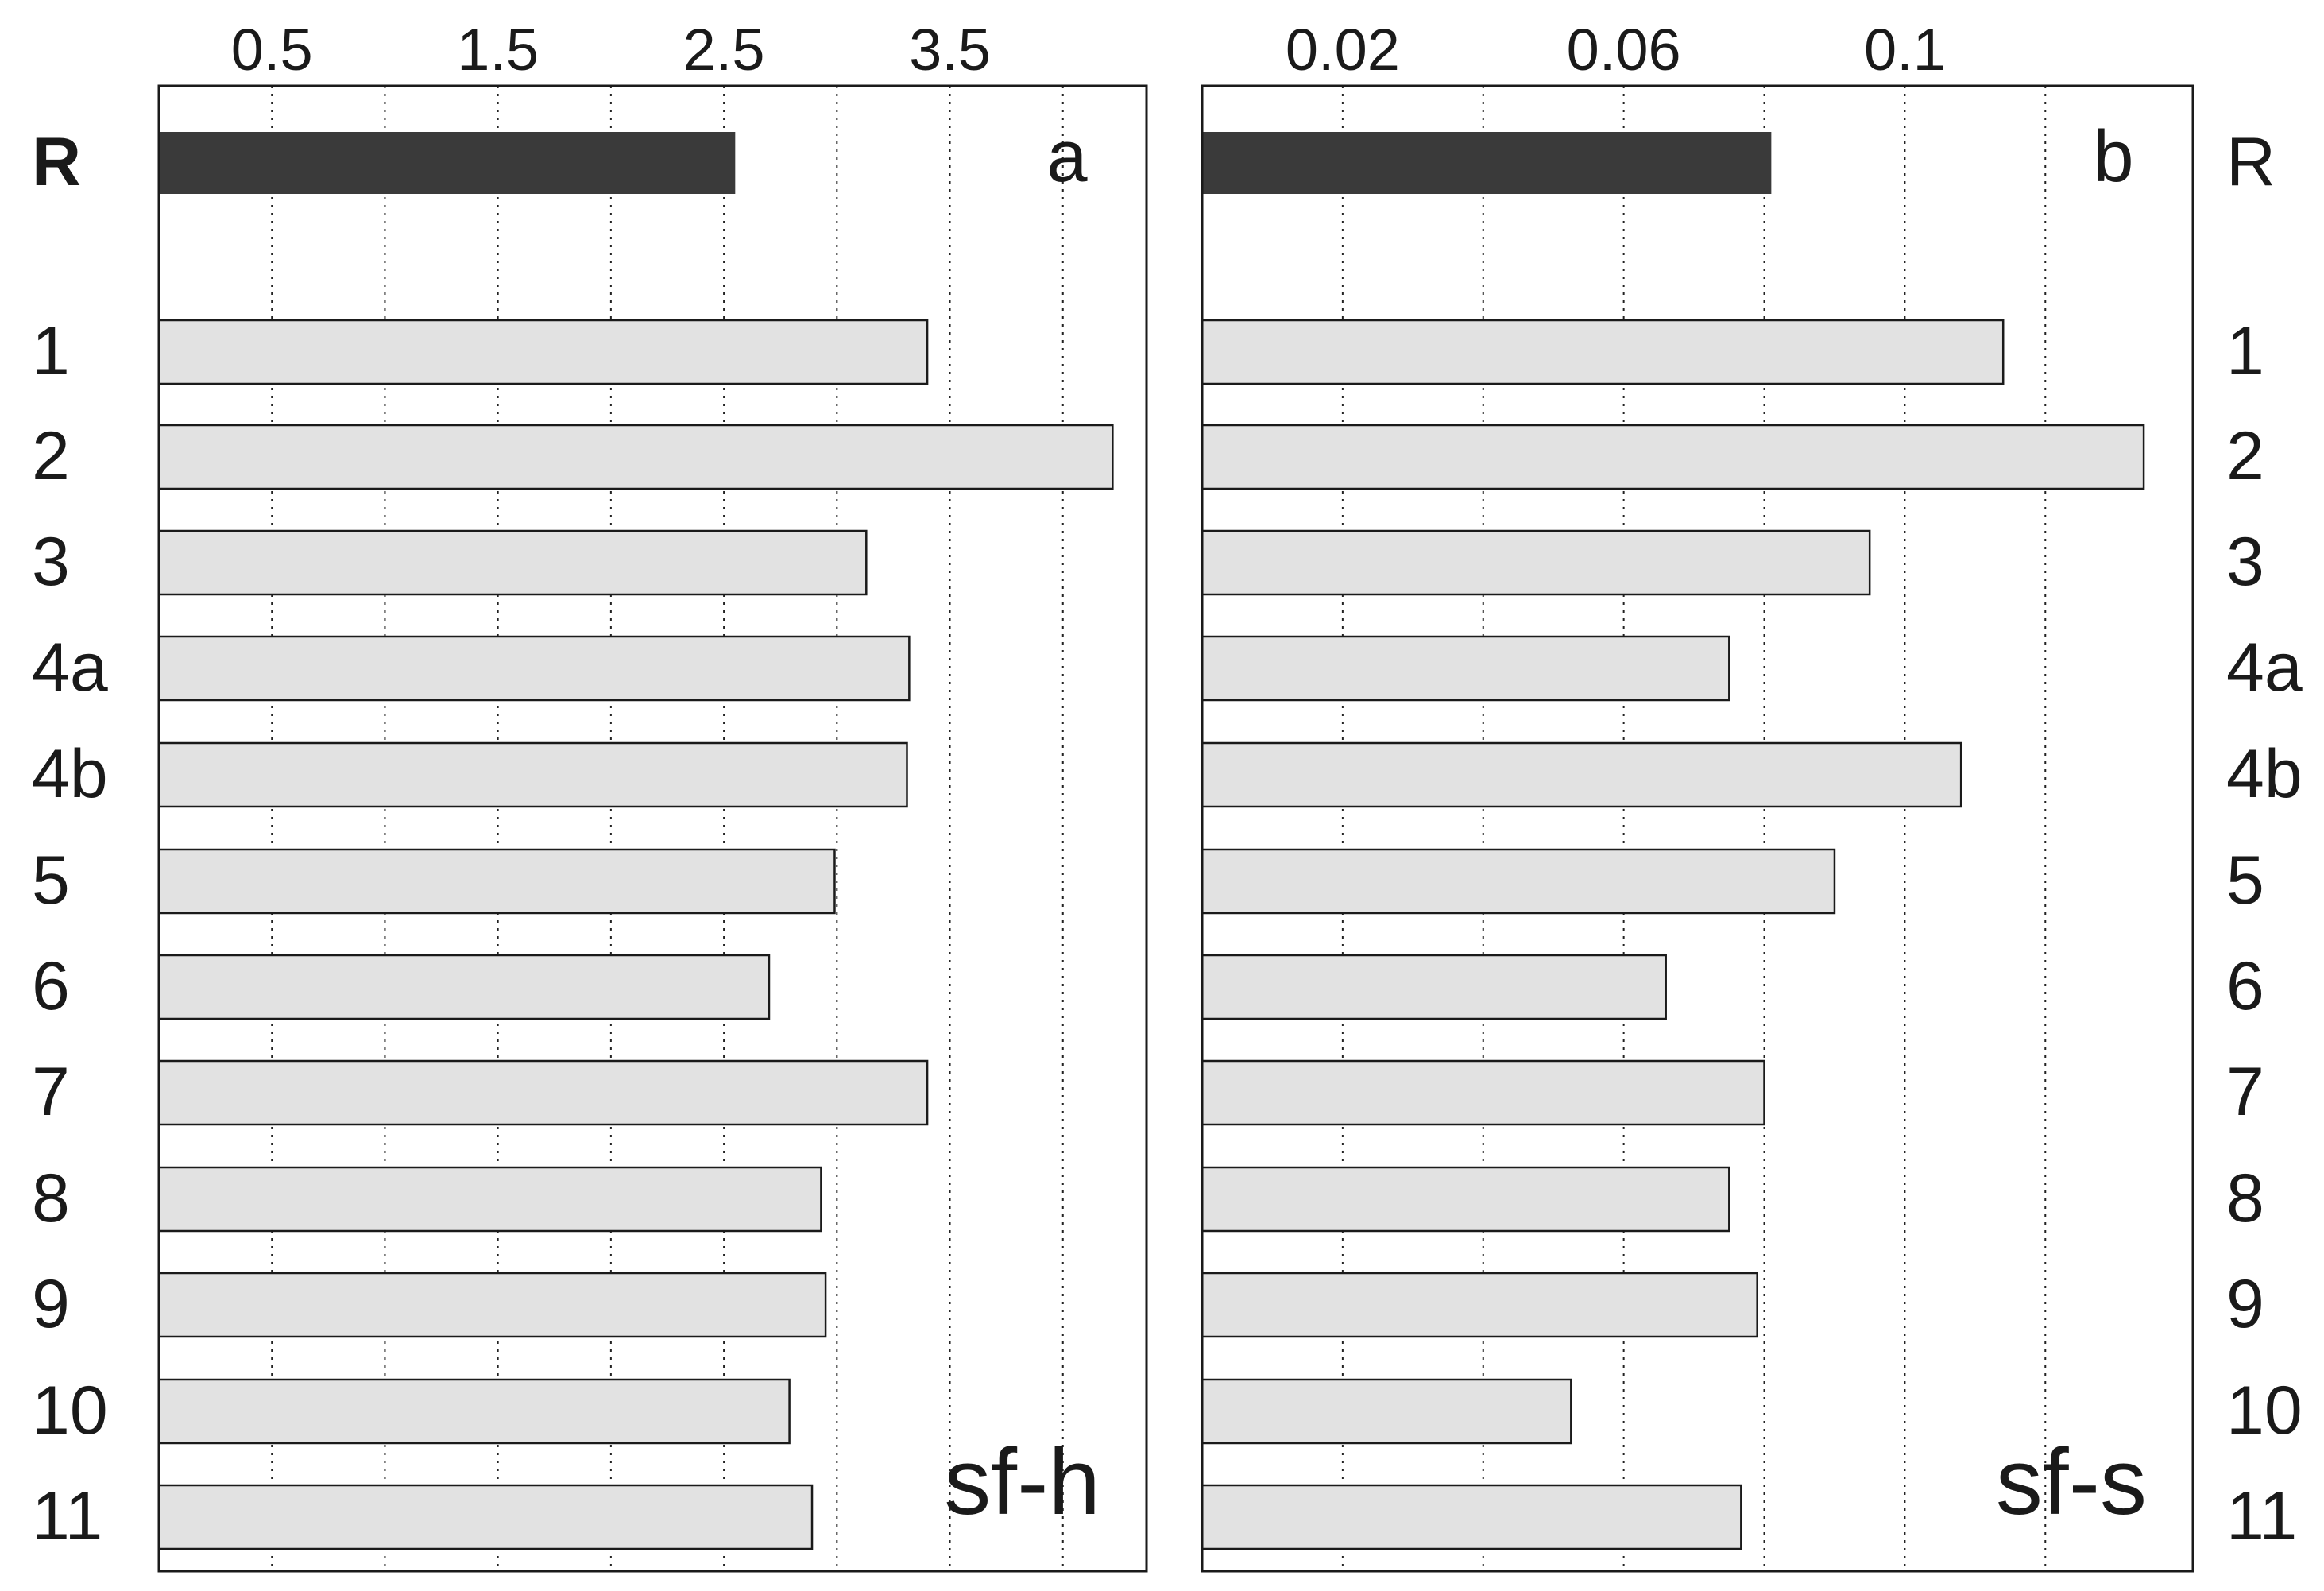 This screenshot has width=2324, height=1591. What do you see at coordinates (950, 50) in the screenshot?
I see `x-tick-label: 3.5` at bounding box center [950, 50].